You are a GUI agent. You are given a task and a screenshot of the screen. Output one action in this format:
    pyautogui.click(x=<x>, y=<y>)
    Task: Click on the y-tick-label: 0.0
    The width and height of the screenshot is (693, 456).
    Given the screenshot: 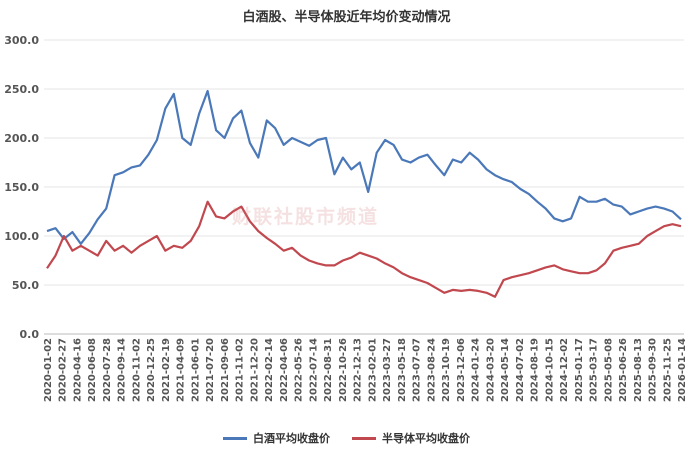 What is the action you would take?
    pyautogui.click(x=30, y=334)
    